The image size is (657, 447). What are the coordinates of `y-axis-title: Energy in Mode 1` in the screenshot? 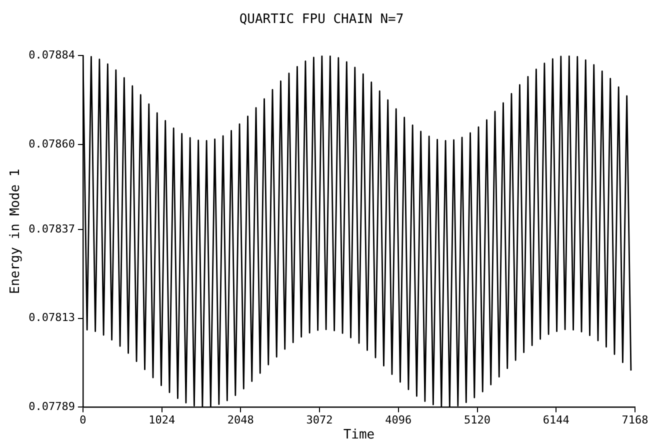 It's located at (16, 231).